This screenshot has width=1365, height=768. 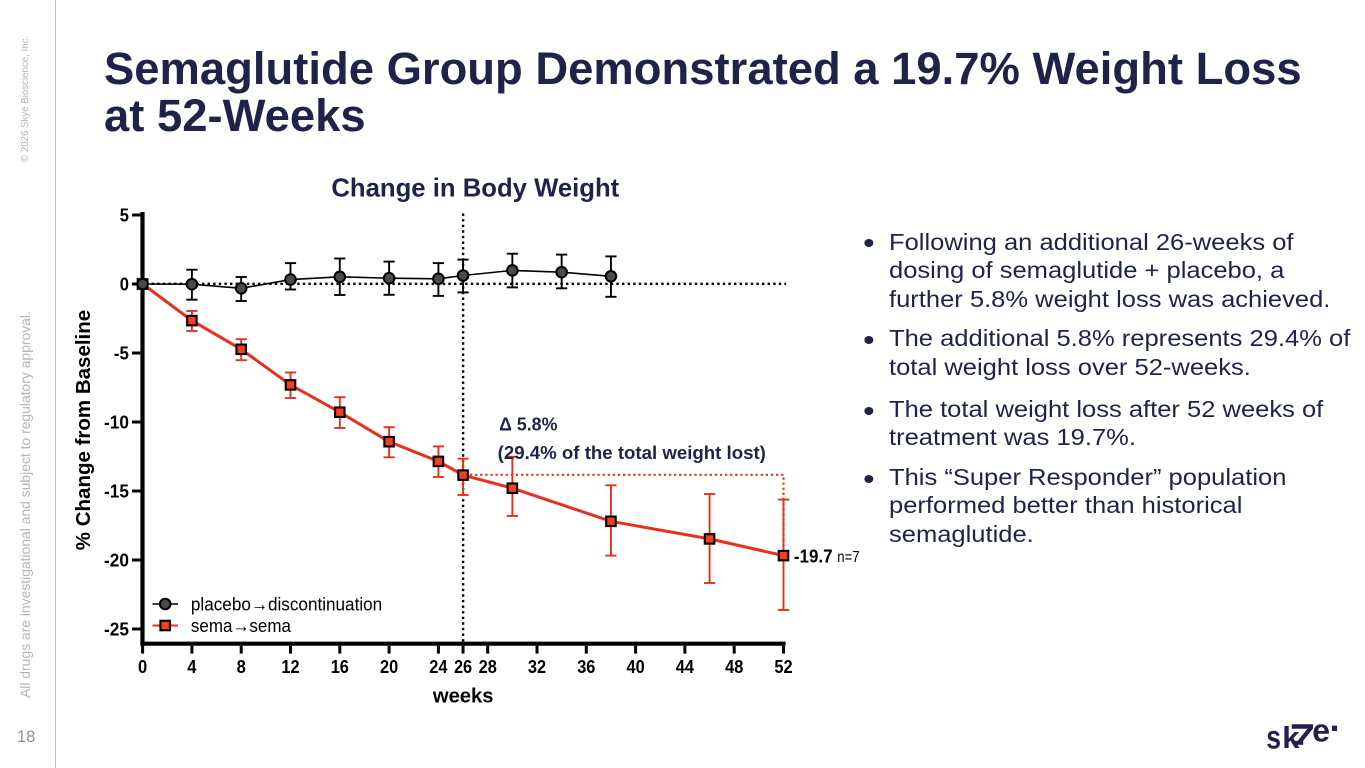 I want to click on svg-text: % Change from Baseline, so click(x=83, y=430).